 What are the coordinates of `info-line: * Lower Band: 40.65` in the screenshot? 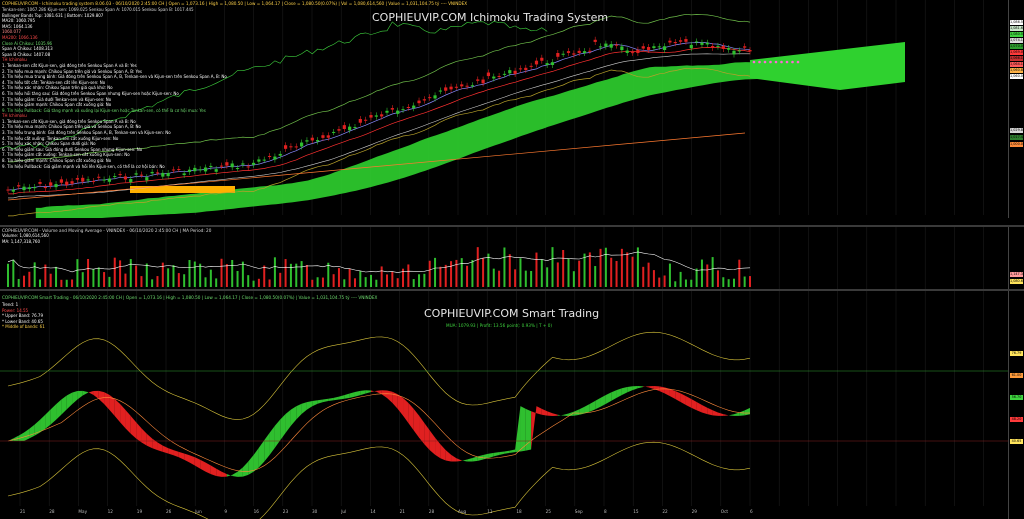 It's located at (22, 321).